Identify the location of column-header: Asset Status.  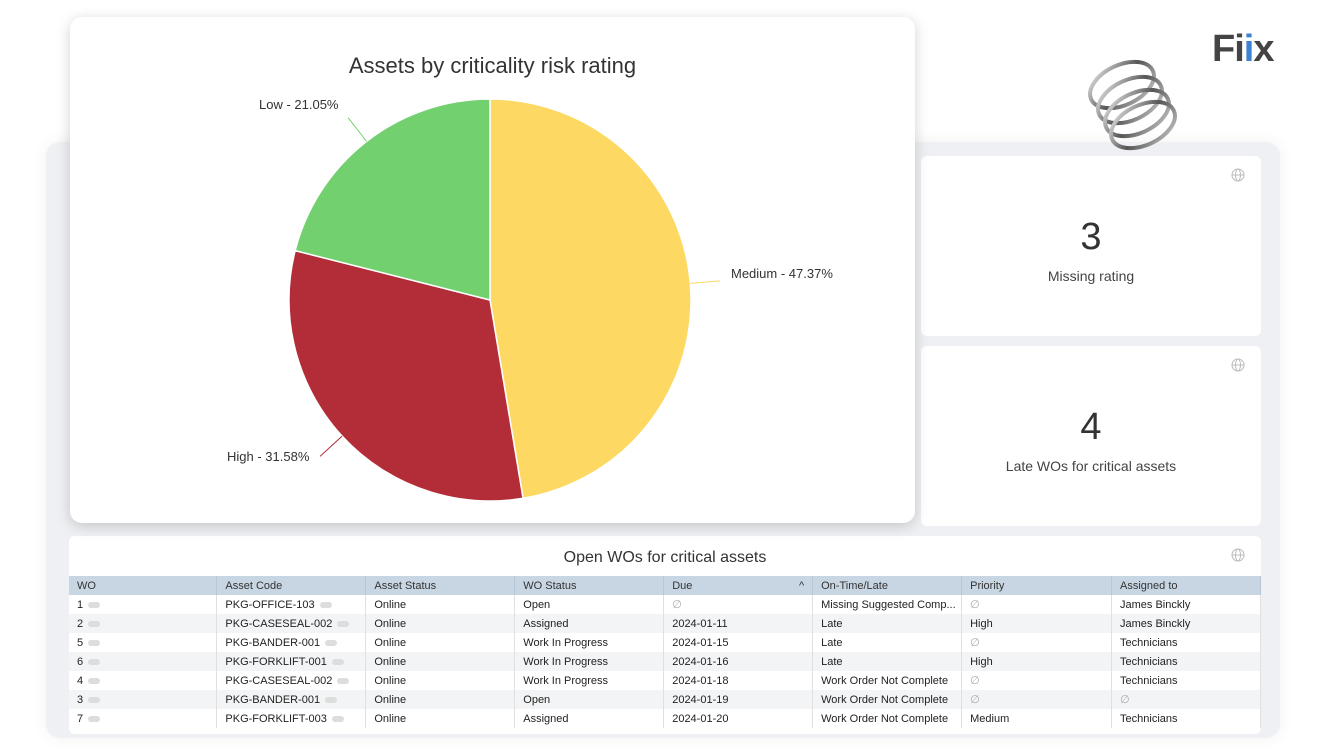
(440, 585).